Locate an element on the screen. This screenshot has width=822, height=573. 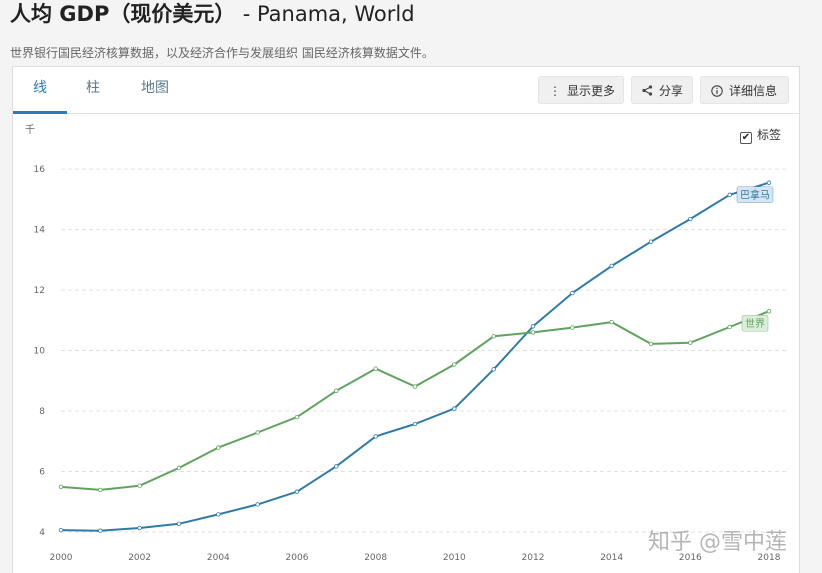
show-more-label: 显示更多 is located at coordinates (591, 91).